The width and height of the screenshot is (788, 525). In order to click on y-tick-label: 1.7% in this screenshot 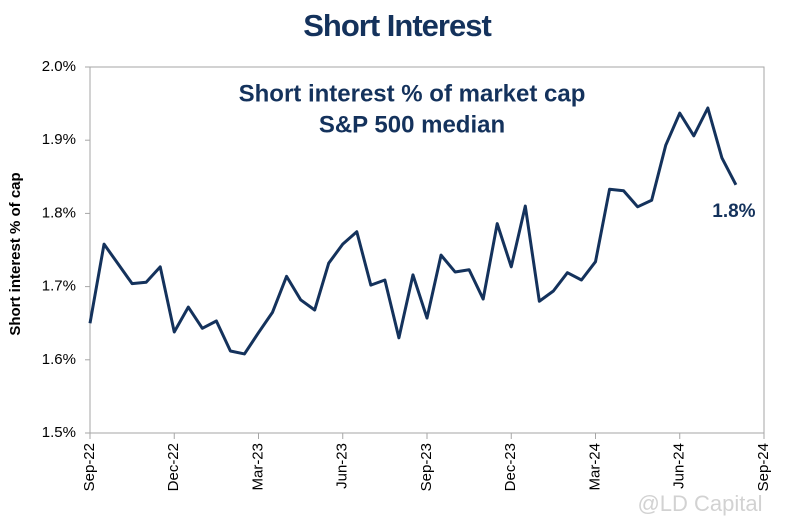, I will do `click(59, 286)`.